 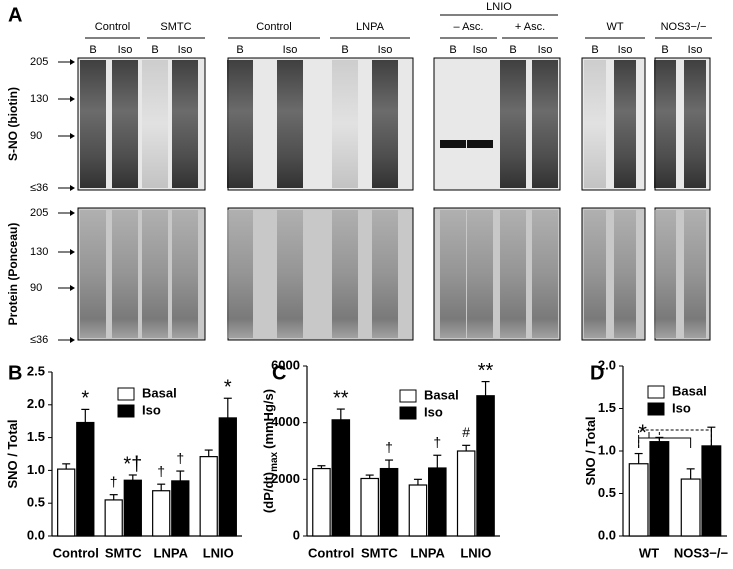 What do you see at coordinates (279, 373) in the screenshot?
I see `panel-label: C` at bounding box center [279, 373].